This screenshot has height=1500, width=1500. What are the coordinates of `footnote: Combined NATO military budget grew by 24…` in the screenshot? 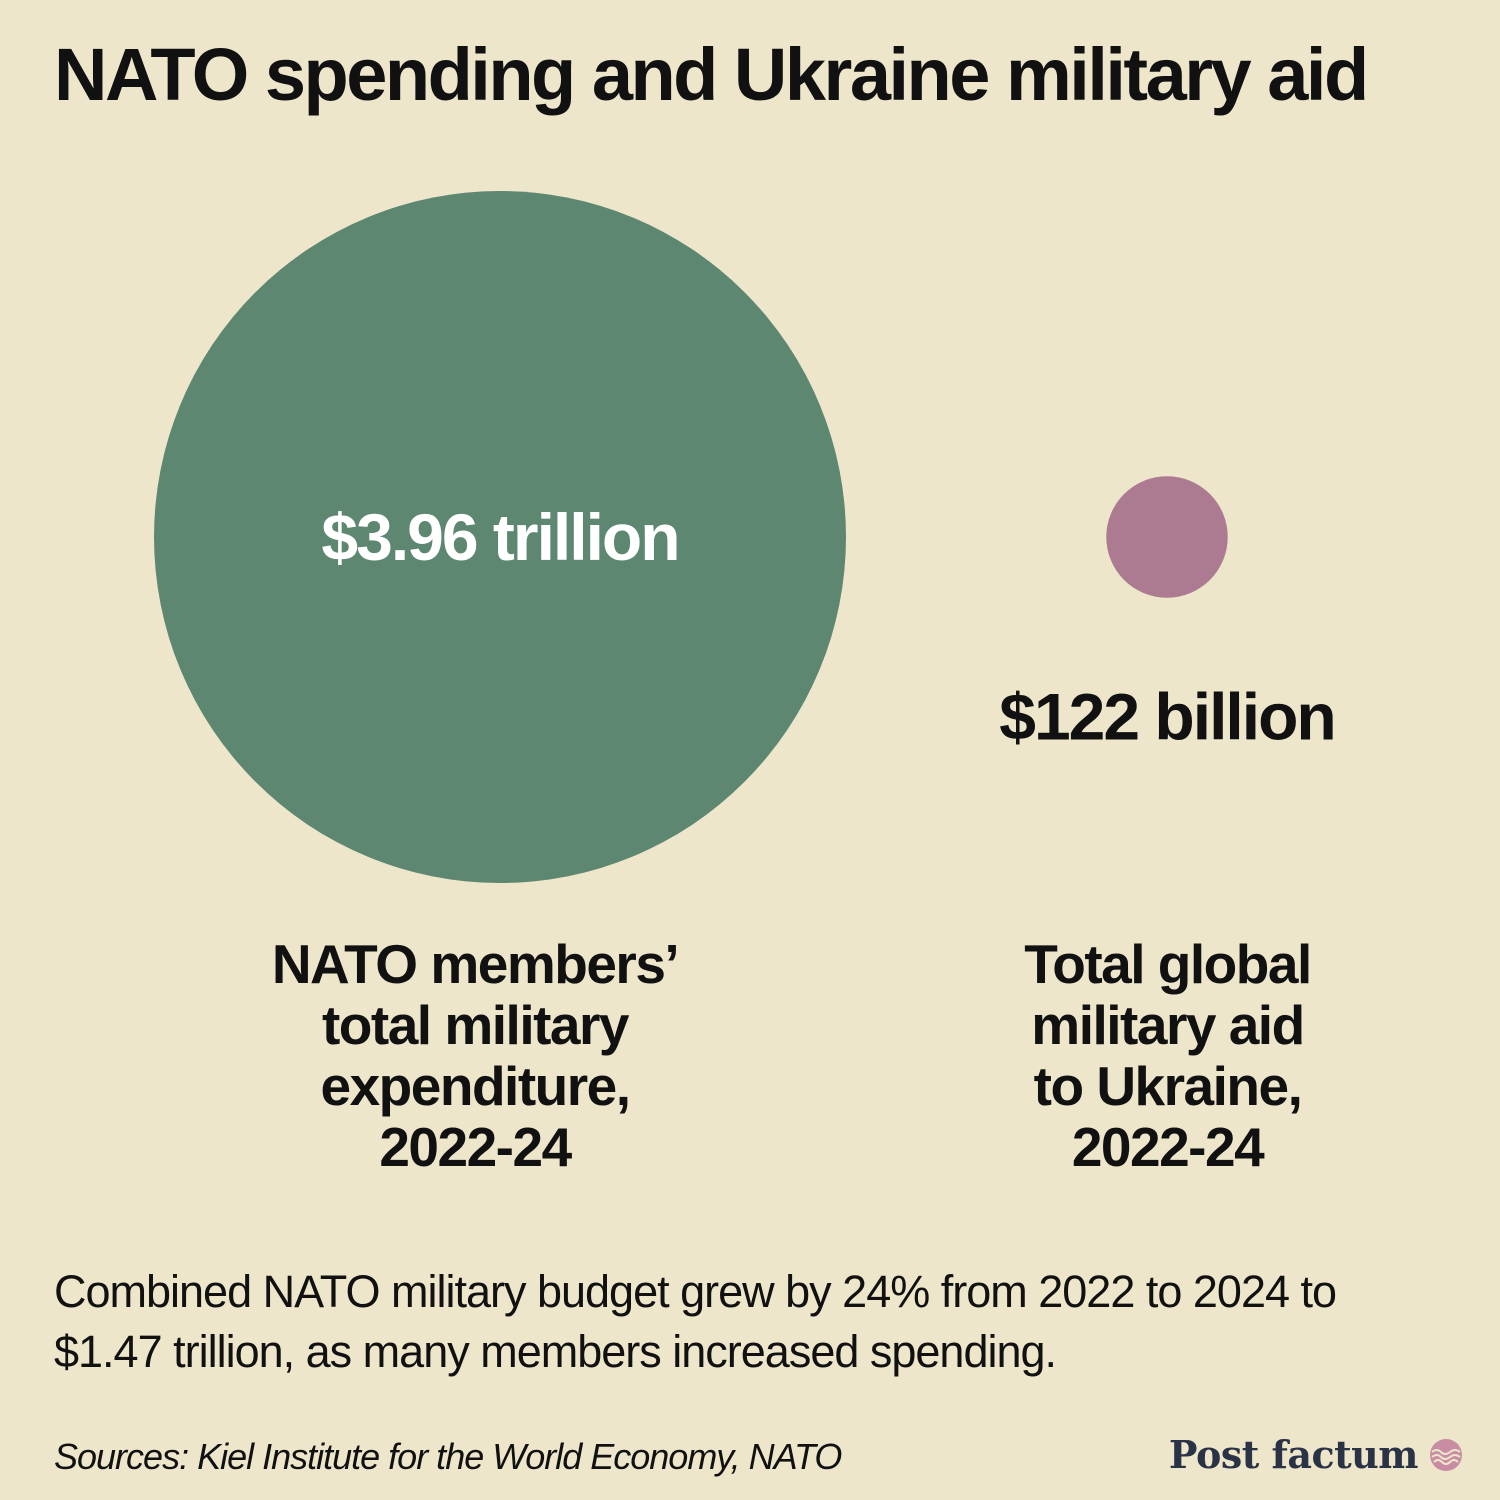 It's located at (695, 1321).